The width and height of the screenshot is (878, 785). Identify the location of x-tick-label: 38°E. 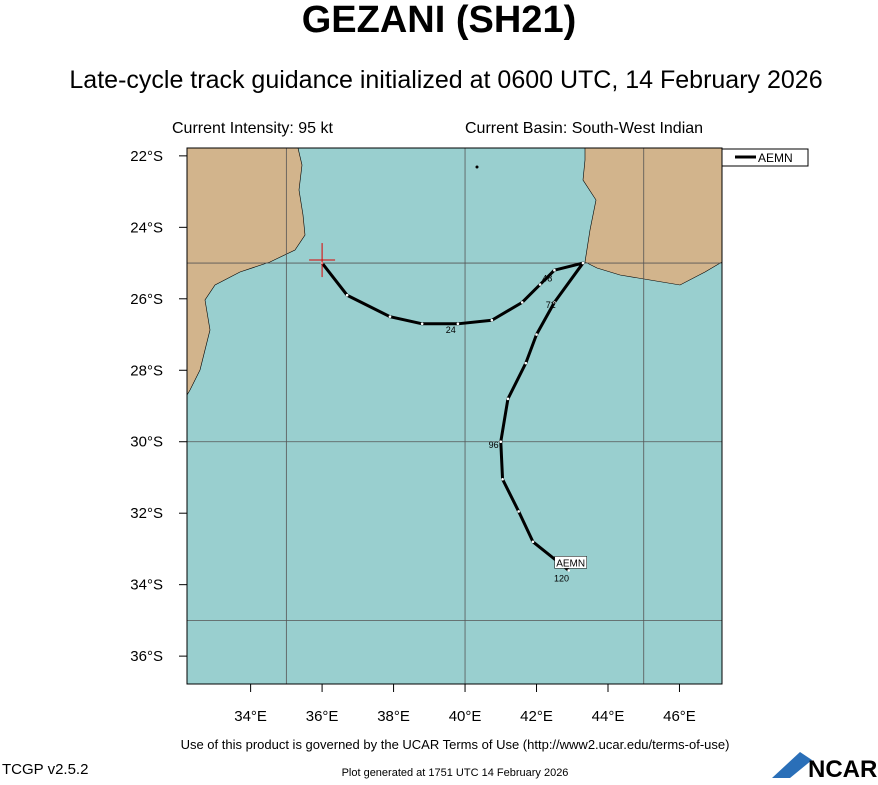
(393, 716).